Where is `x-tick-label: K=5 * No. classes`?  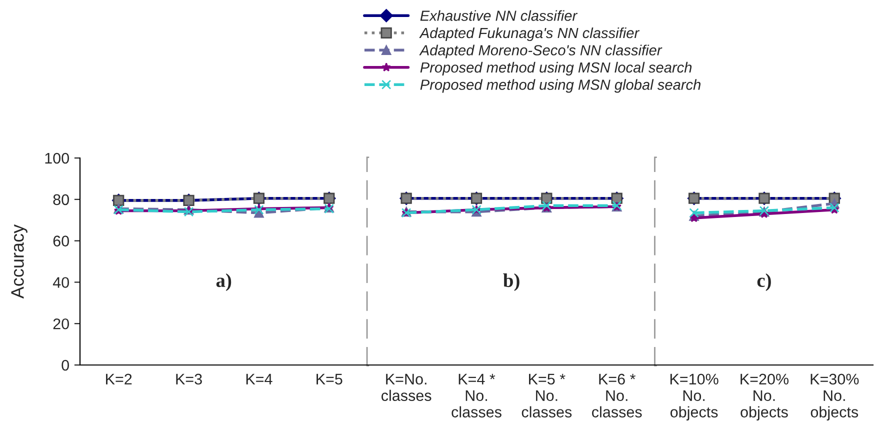 x-tick-label: K=5 * No. classes is located at coordinates (547, 396).